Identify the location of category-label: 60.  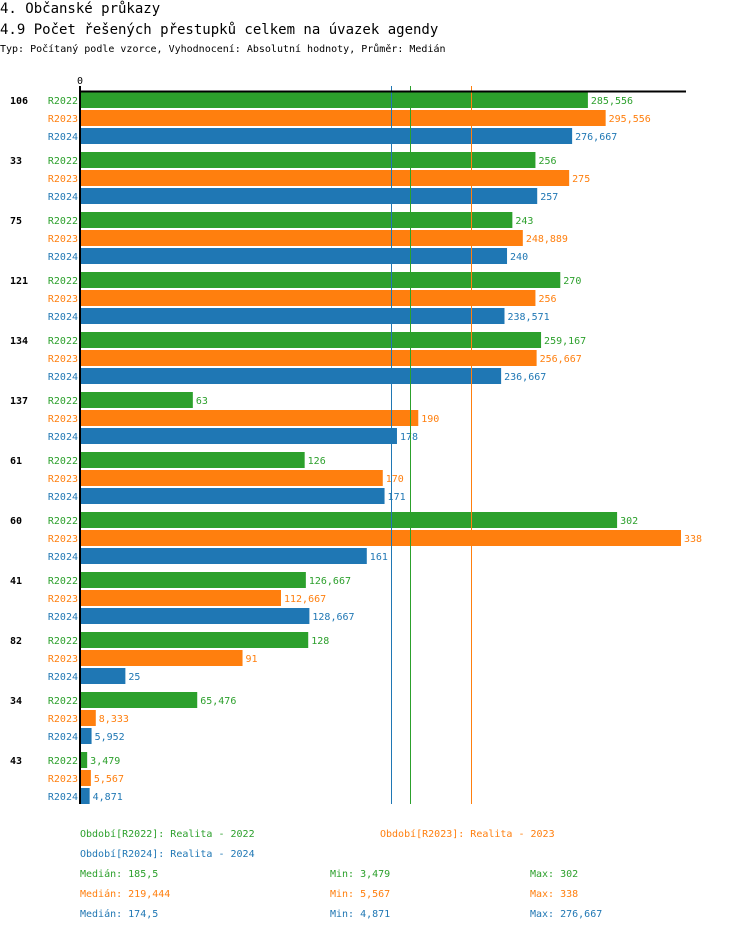
(16, 521).